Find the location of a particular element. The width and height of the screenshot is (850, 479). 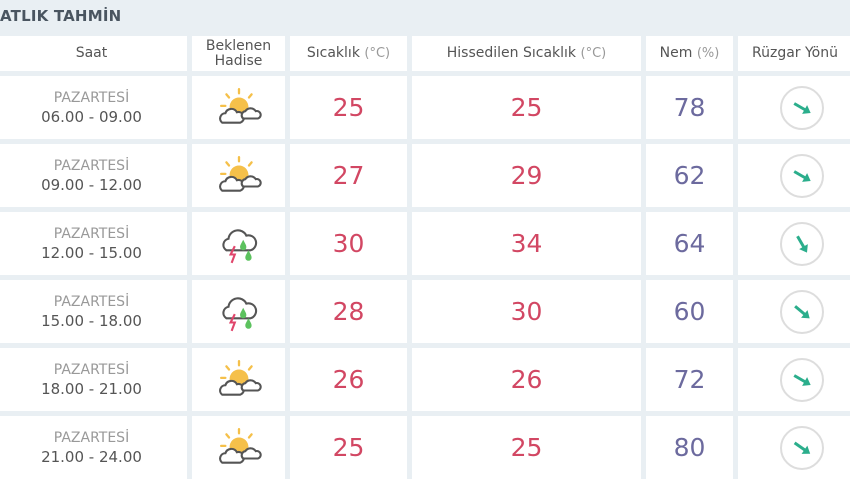

time-range: 21.00 - 24.00 is located at coordinates (91, 456).